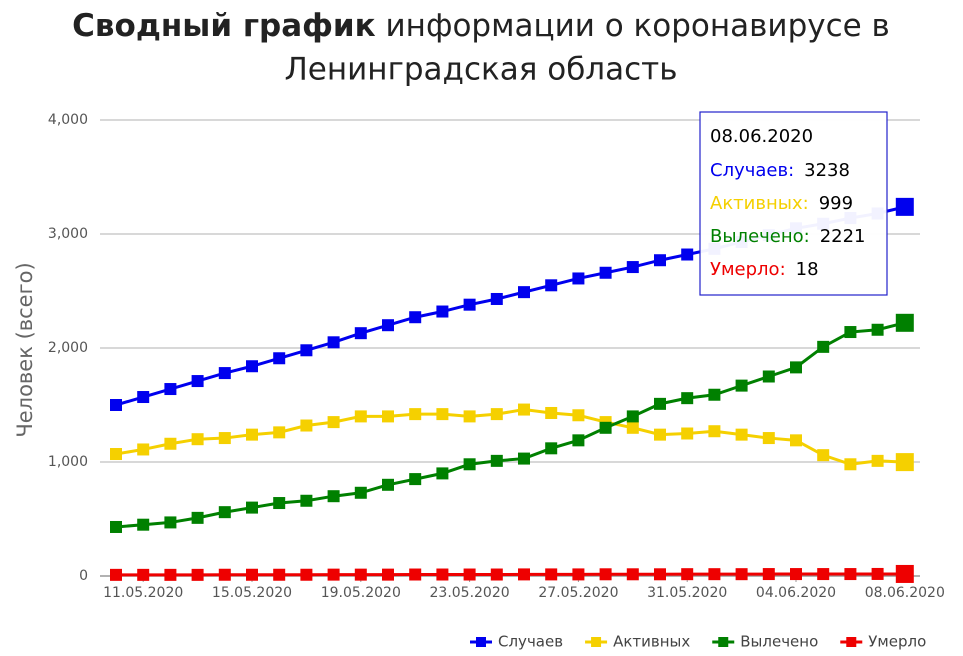  I want to click on tooltip-row: Вылечено: 2221, so click(788, 236).